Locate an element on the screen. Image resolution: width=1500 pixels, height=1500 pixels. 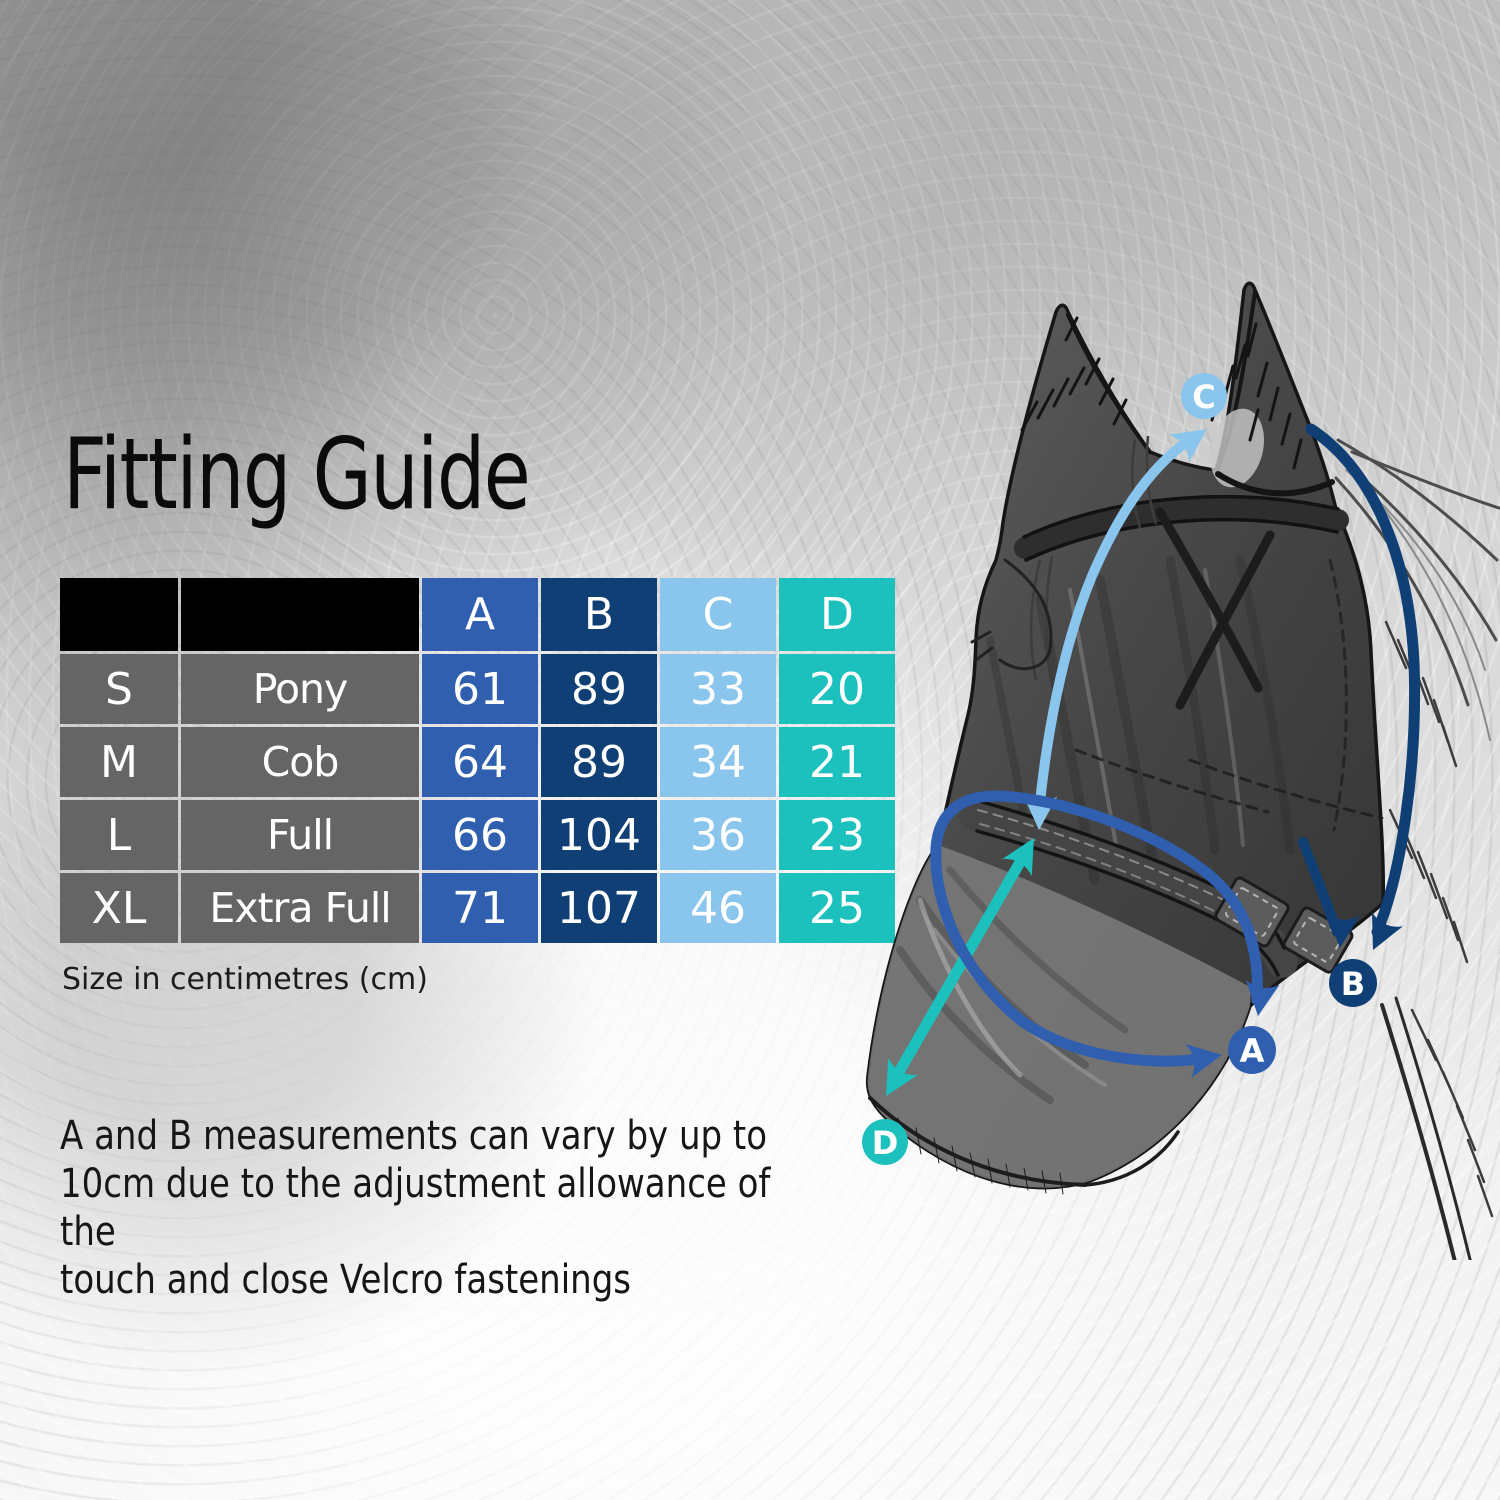
row-xl-size: XL is located at coordinates (119, 908).